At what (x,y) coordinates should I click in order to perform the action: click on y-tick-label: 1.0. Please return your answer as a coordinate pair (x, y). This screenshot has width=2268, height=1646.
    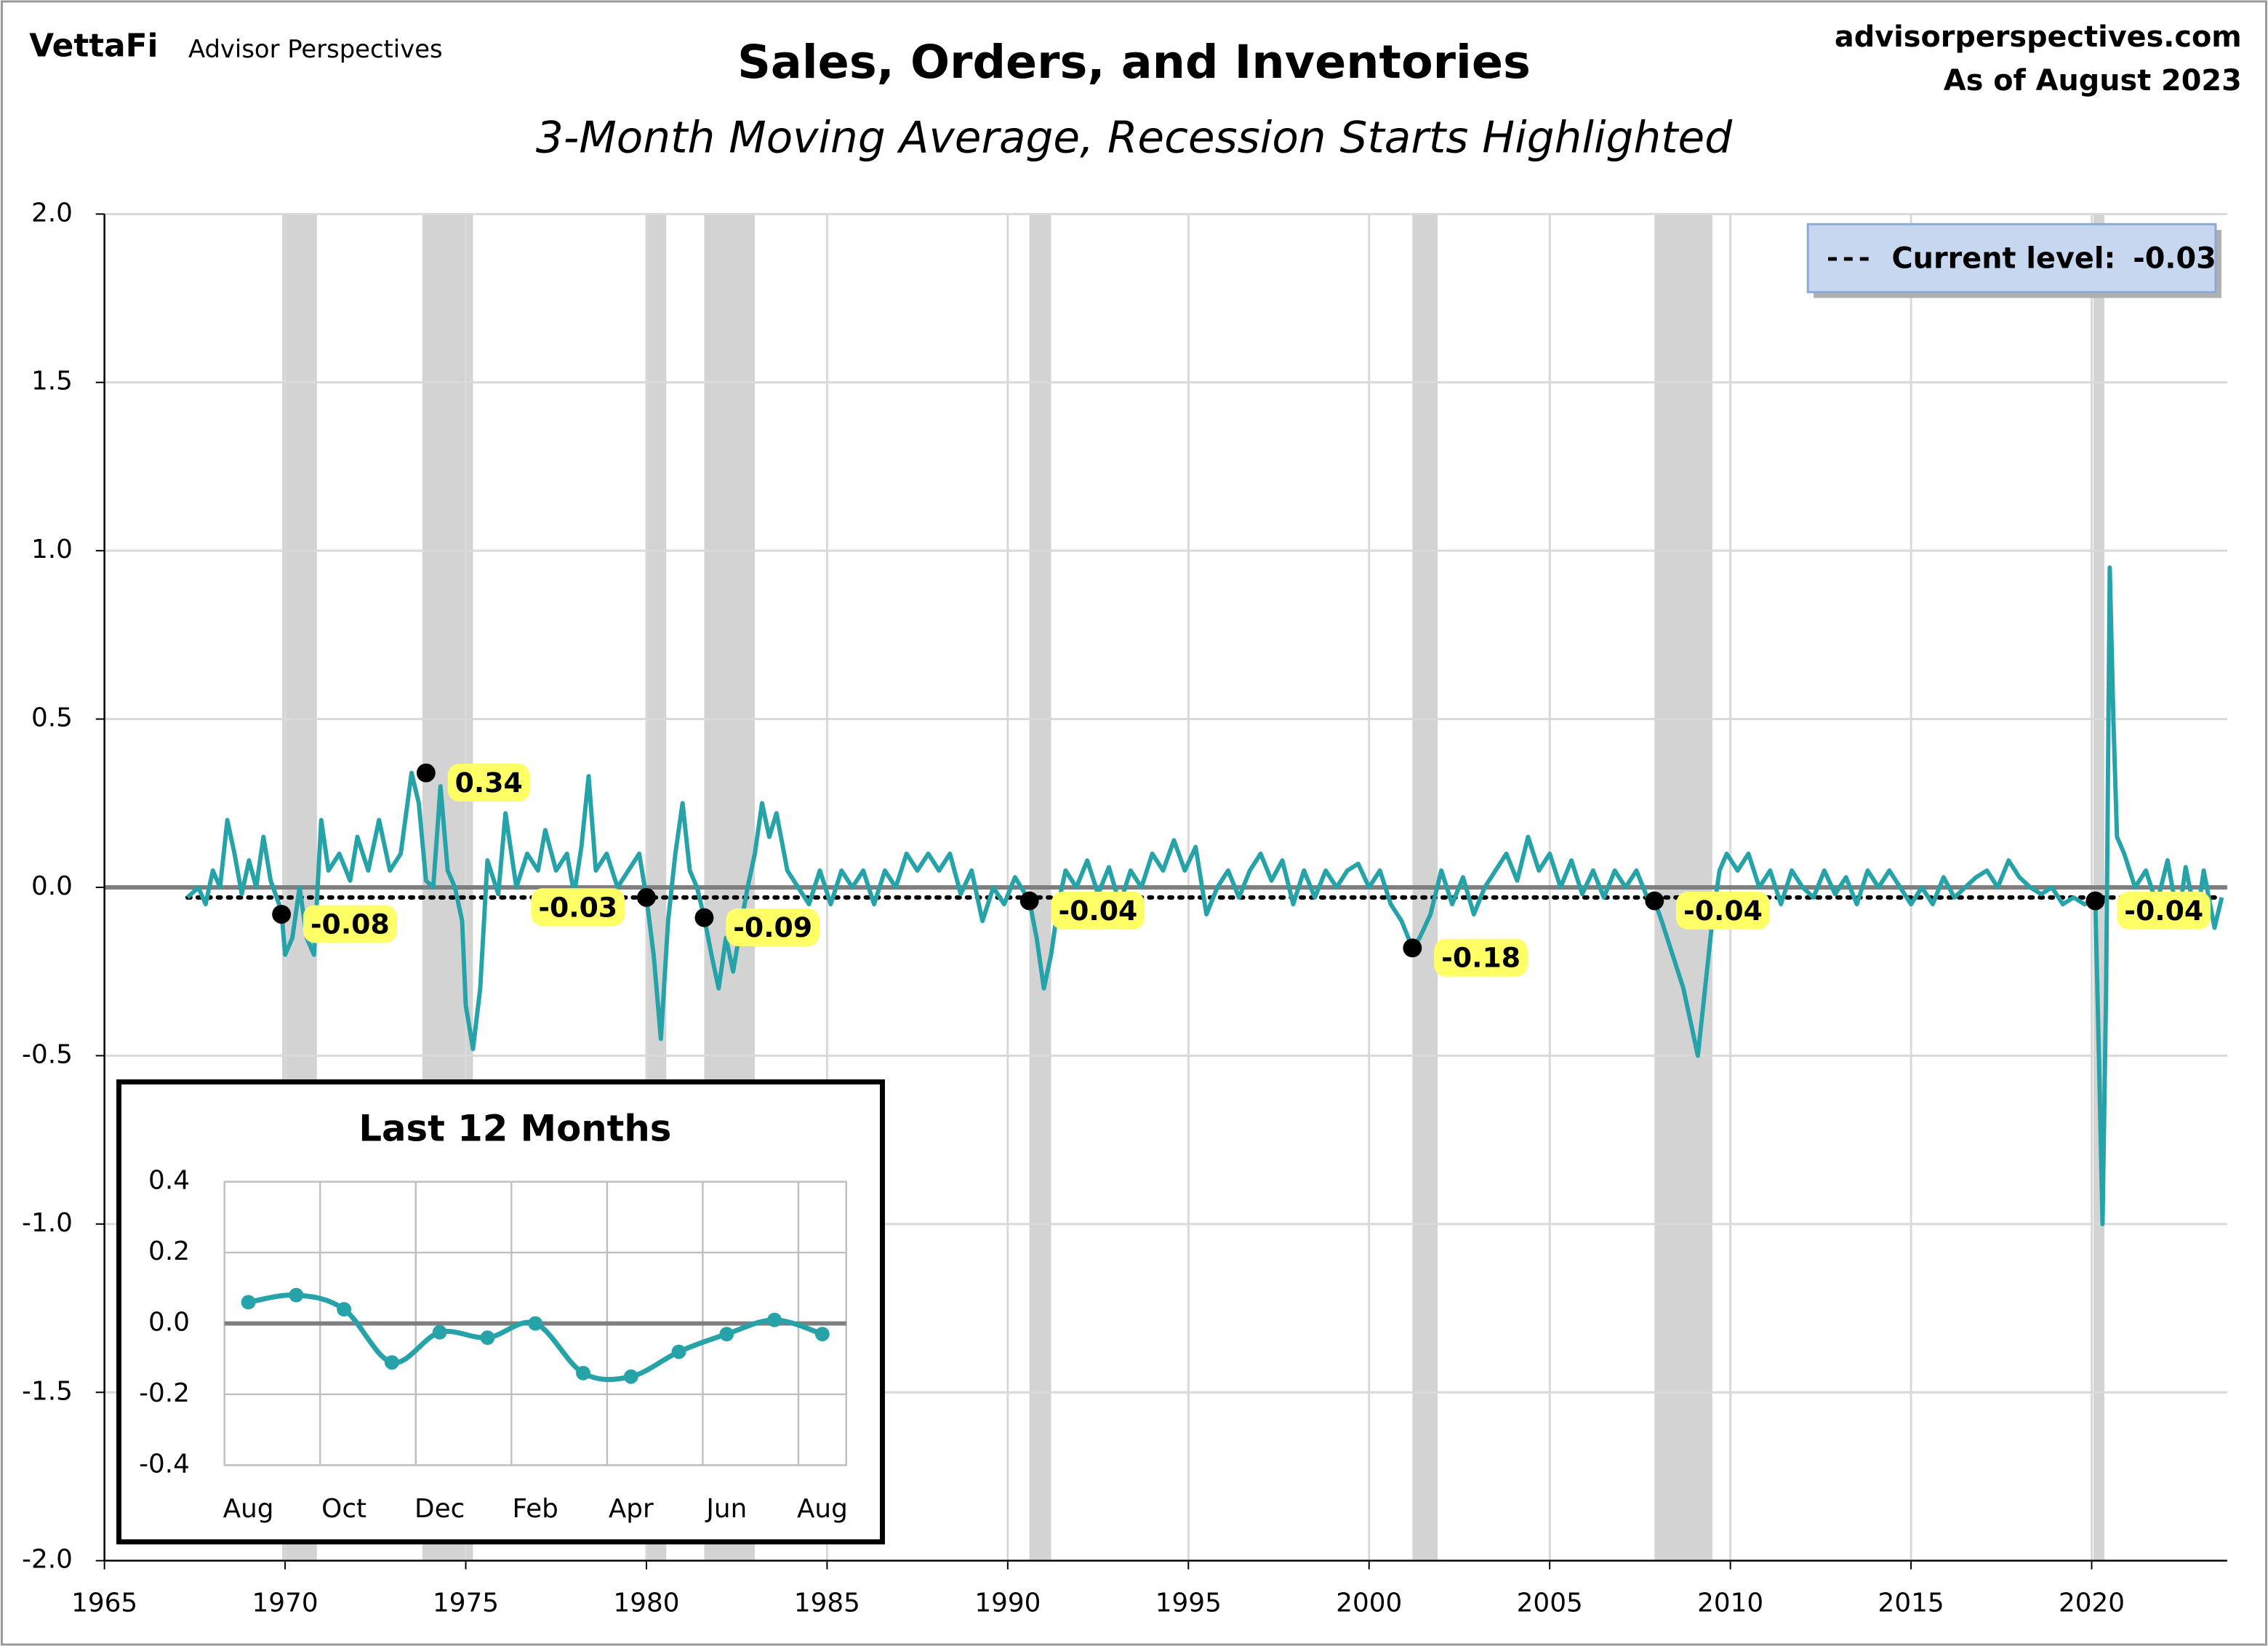
    Looking at the image, I should click on (52, 549).